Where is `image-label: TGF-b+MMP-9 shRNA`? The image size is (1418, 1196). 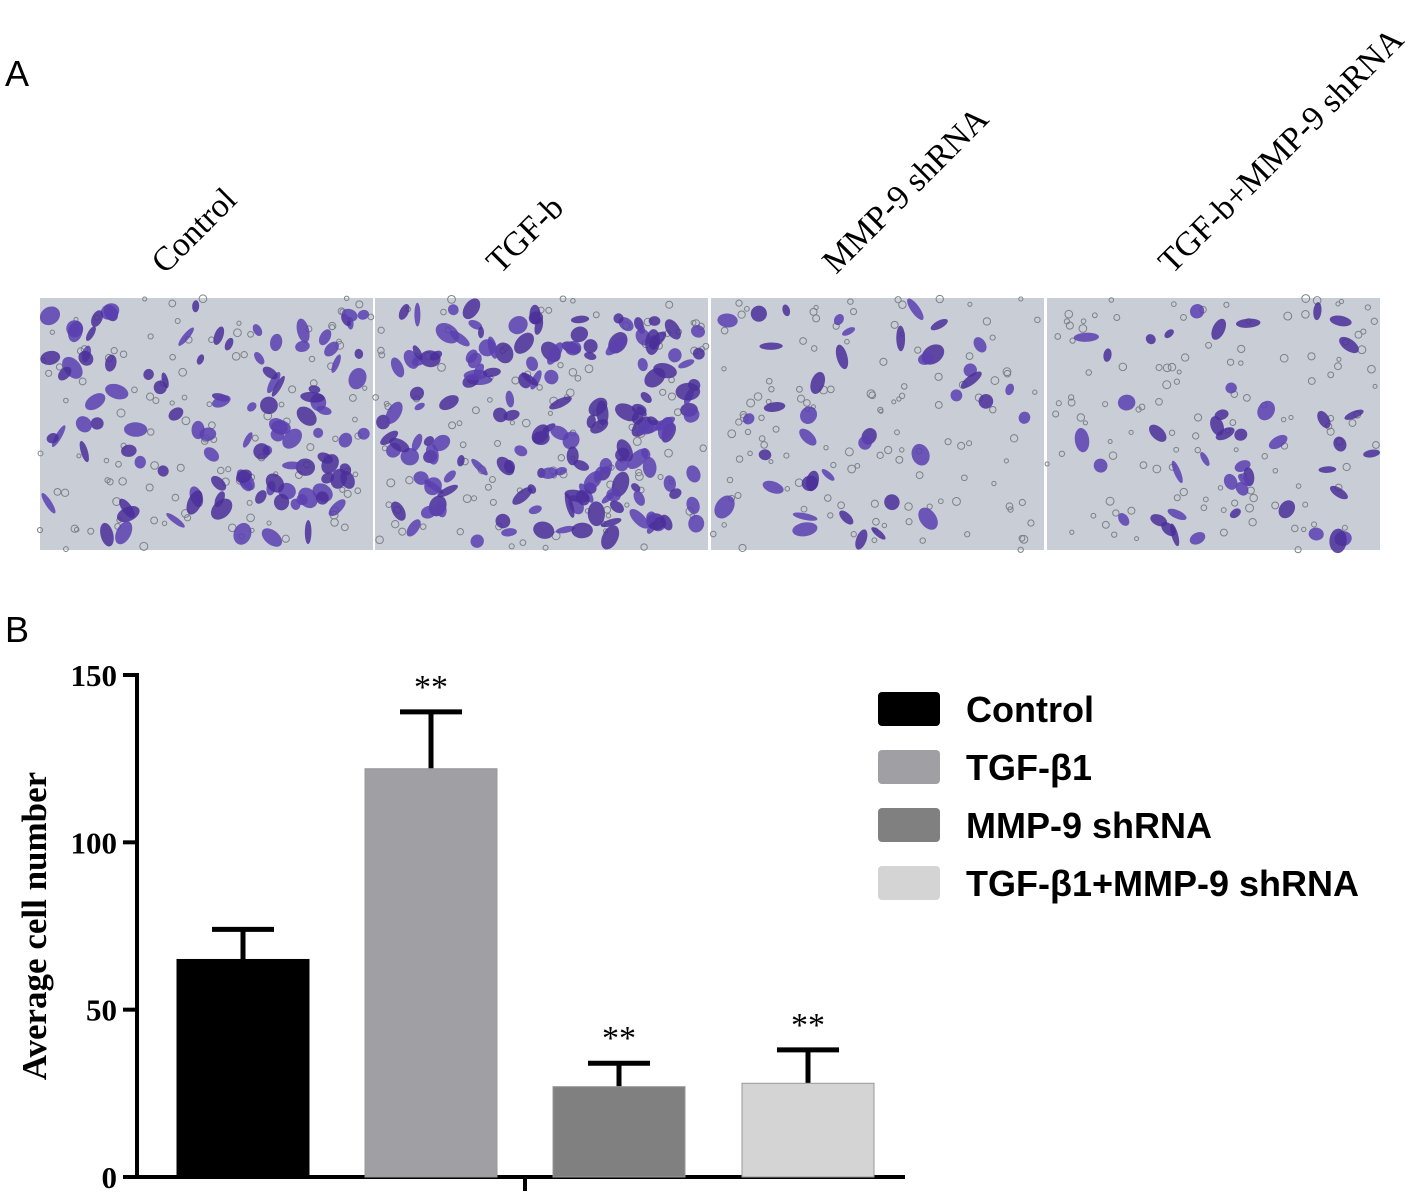 image-label: TGF-b+MMP-9 shRNA is located at coordinates (1281, 151).